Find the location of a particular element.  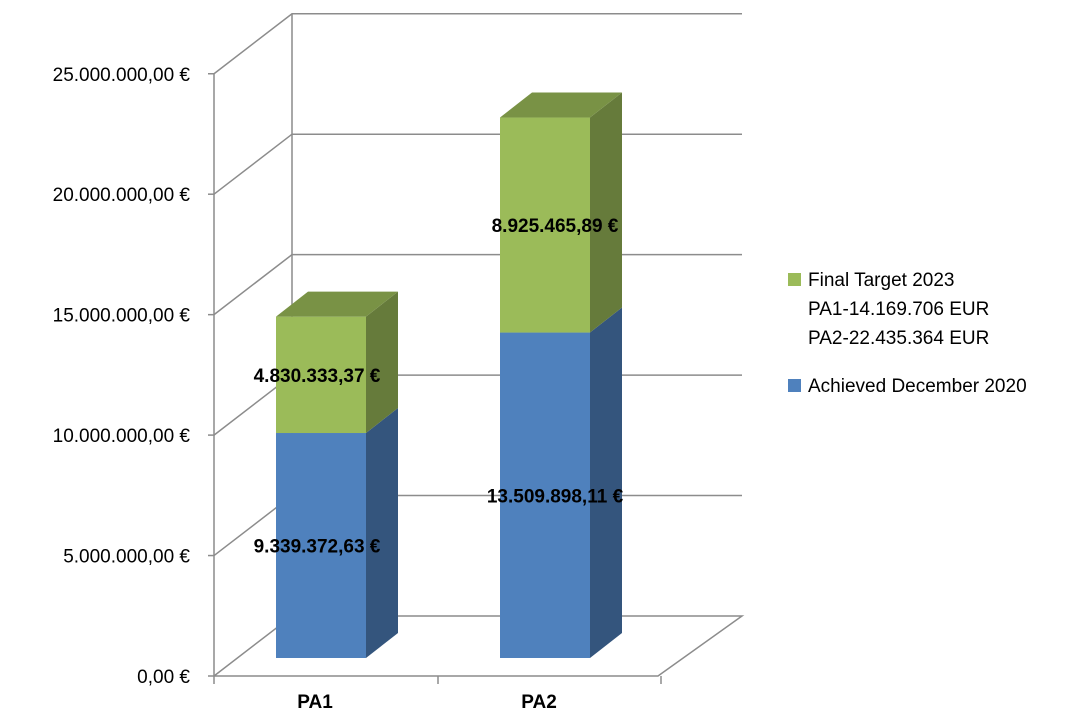

category-label: PA2 is located at coordinates (539, 702).